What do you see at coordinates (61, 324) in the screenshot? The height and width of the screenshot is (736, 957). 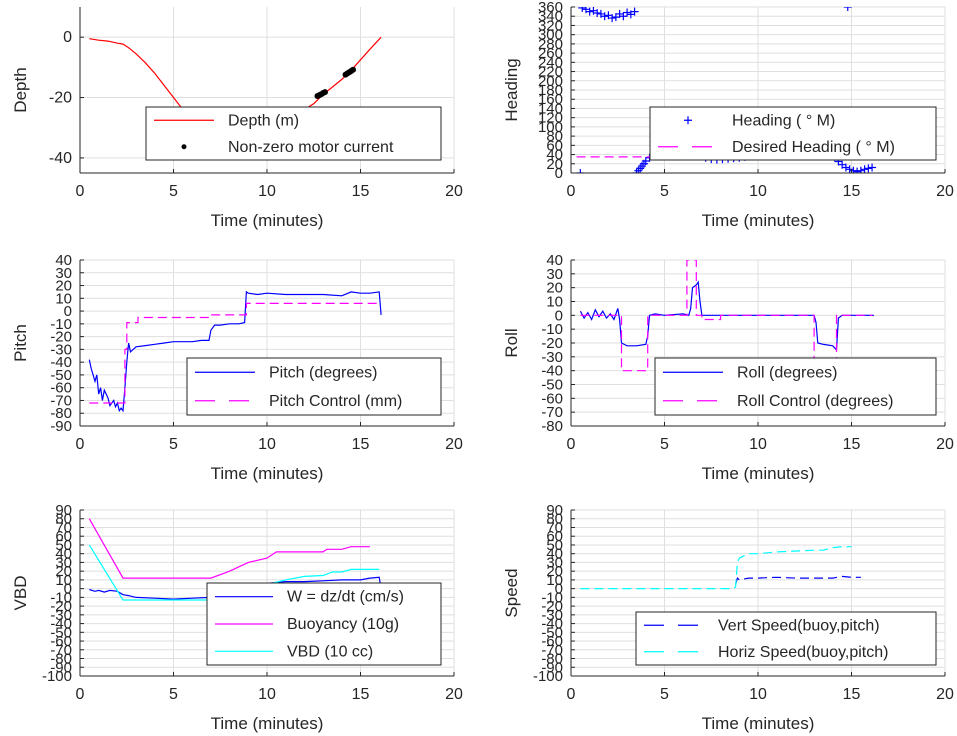 I see `y-tick-label: -10` at bounding box center [61, 324].